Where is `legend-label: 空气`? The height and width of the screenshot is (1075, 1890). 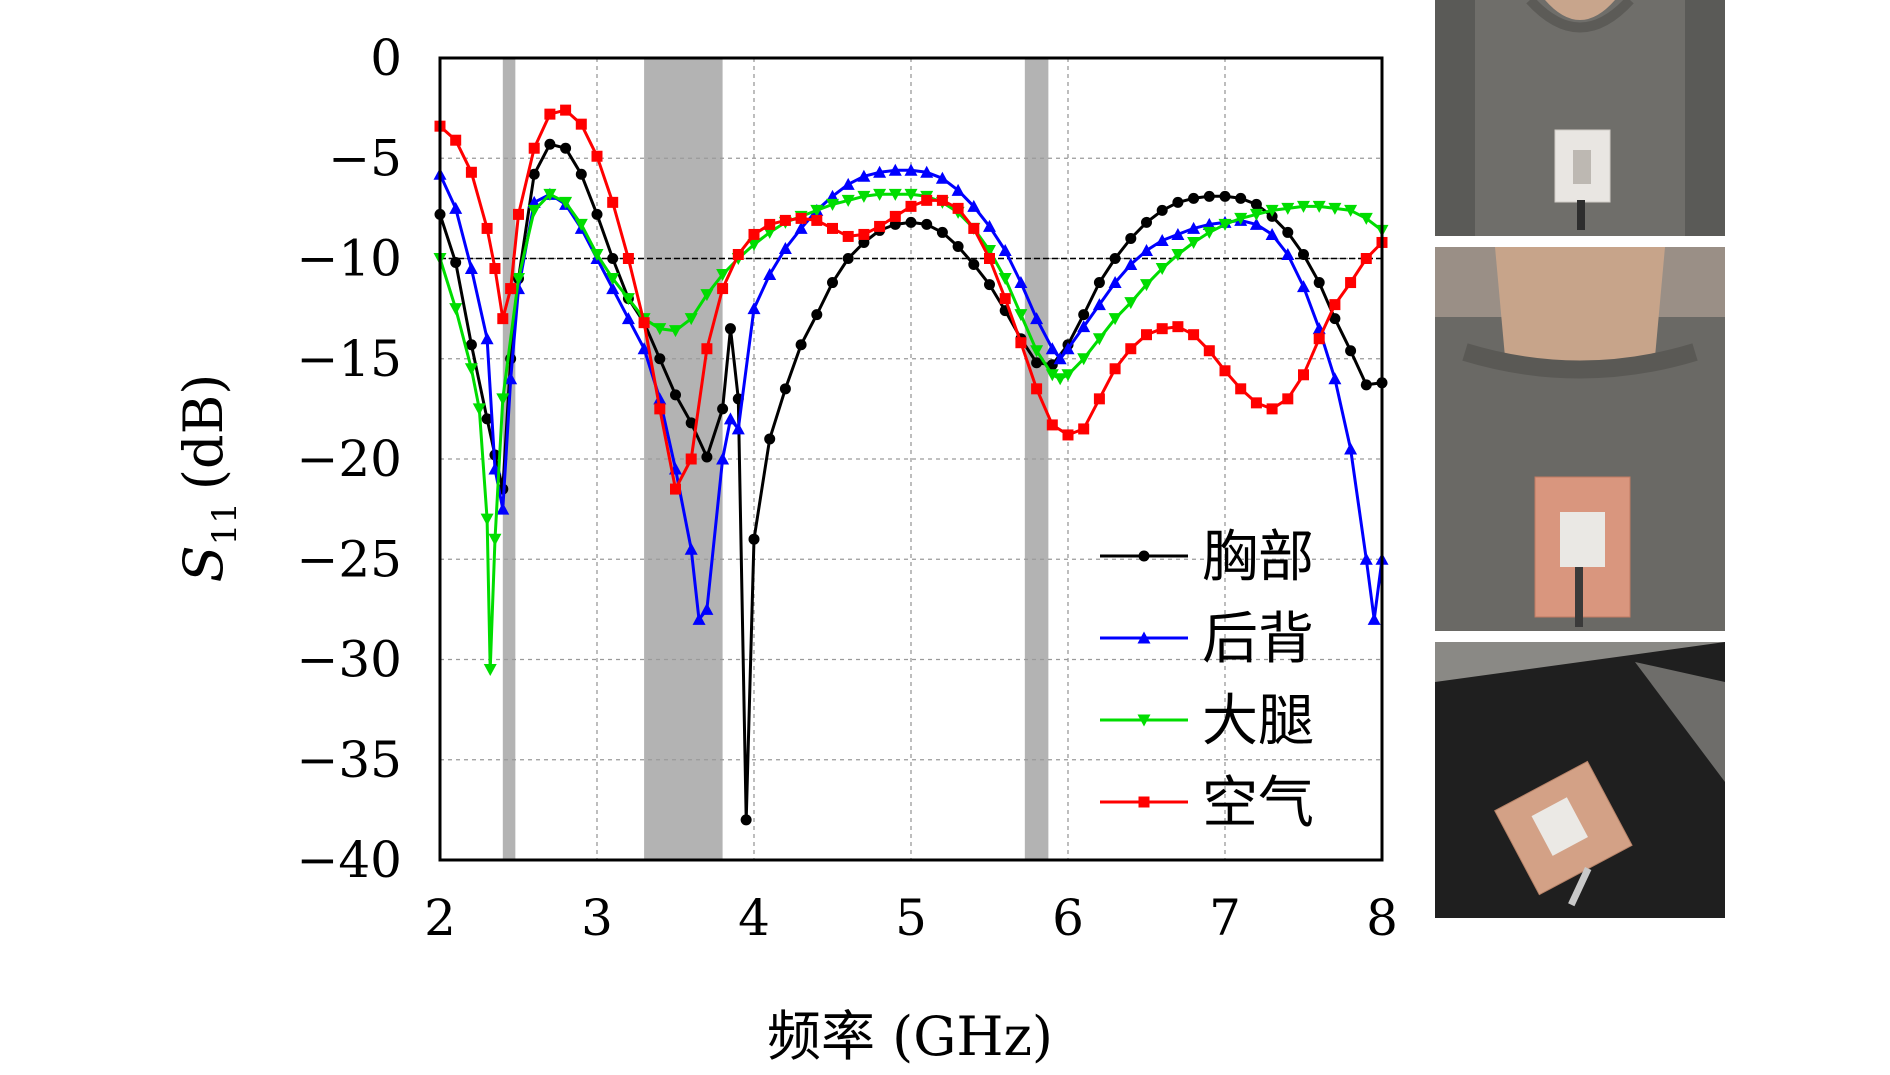 legend-label: 空气 is located at coordinates (1258, 803).